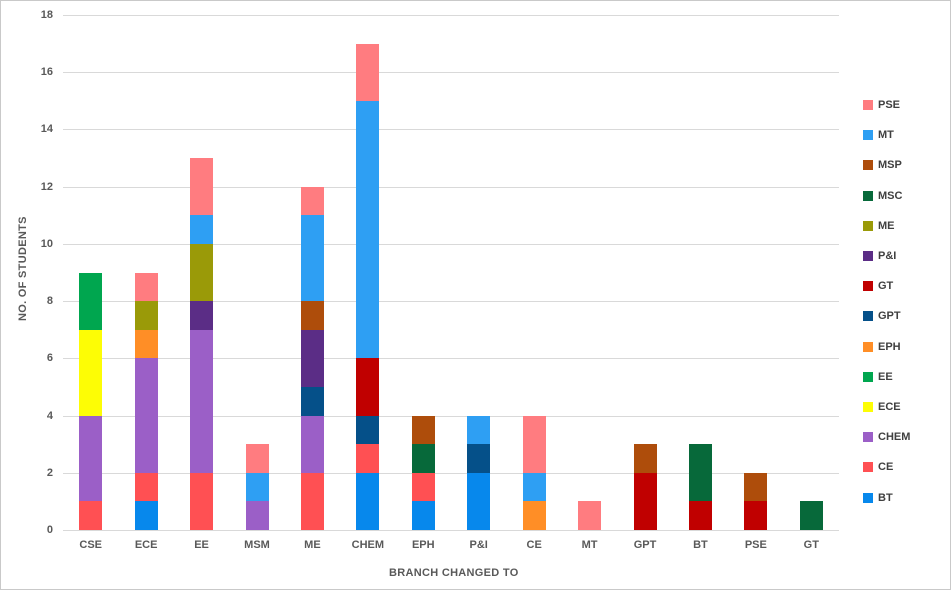 This screenshot has width=951, height=590. What do you see at coordinates (49, 301) in the screenshot?
I see `y-tick-label-8: 8` at bounding box center [49, 301].